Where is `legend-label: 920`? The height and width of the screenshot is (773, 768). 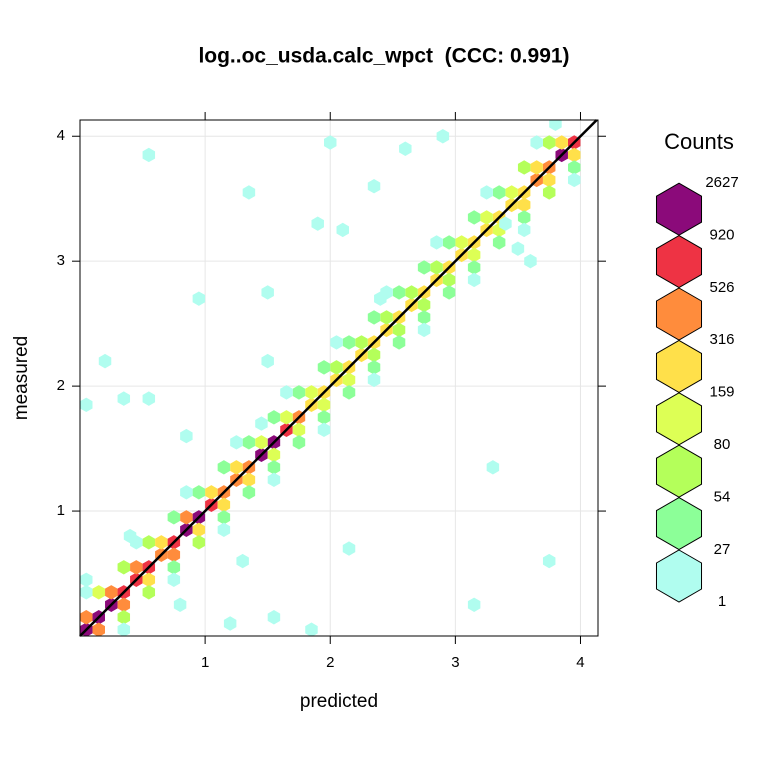 legend-label: 920 is located at coordinates (721, 234).